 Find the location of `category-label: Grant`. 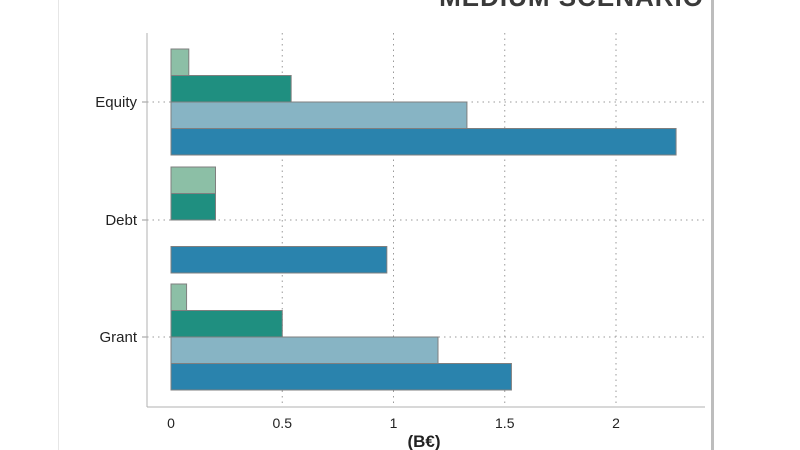

category-label: Grant is located at coordinates (118, 337).